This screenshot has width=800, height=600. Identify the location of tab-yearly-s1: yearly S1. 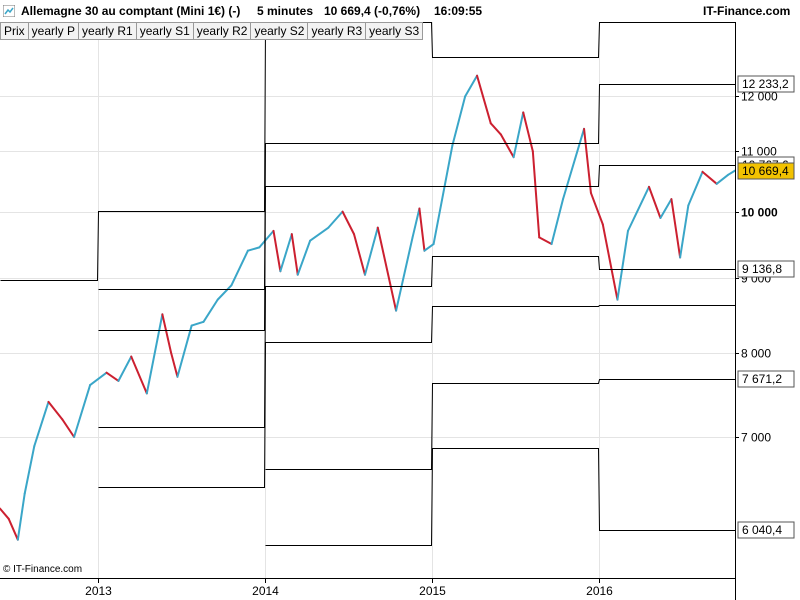
(164, 31).